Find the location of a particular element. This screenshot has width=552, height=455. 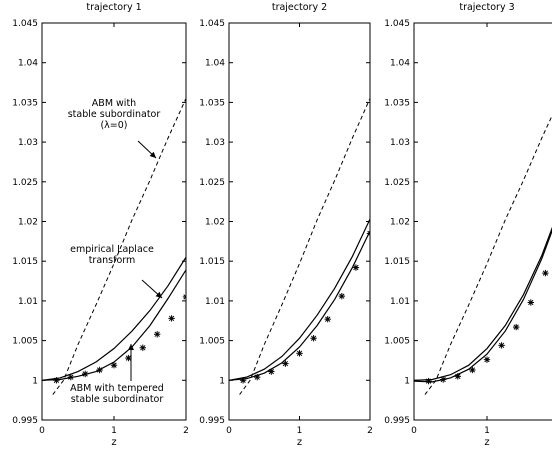

y-tick-label: 1.01 is located at coordinates (28, 302).